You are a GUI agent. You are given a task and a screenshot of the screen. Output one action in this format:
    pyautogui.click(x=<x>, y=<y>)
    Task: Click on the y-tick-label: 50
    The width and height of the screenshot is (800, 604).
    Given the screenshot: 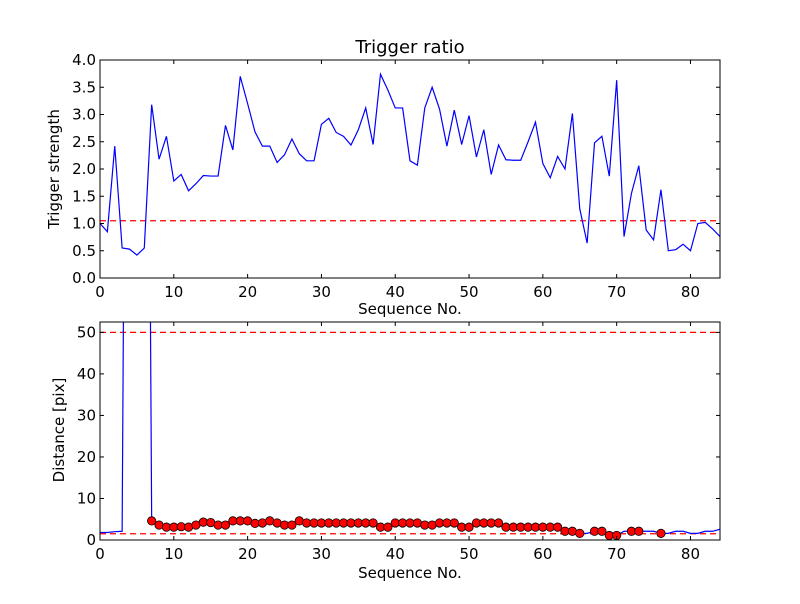 What is the action you would take?
    pyautogui.click(x=86, y=332)
    